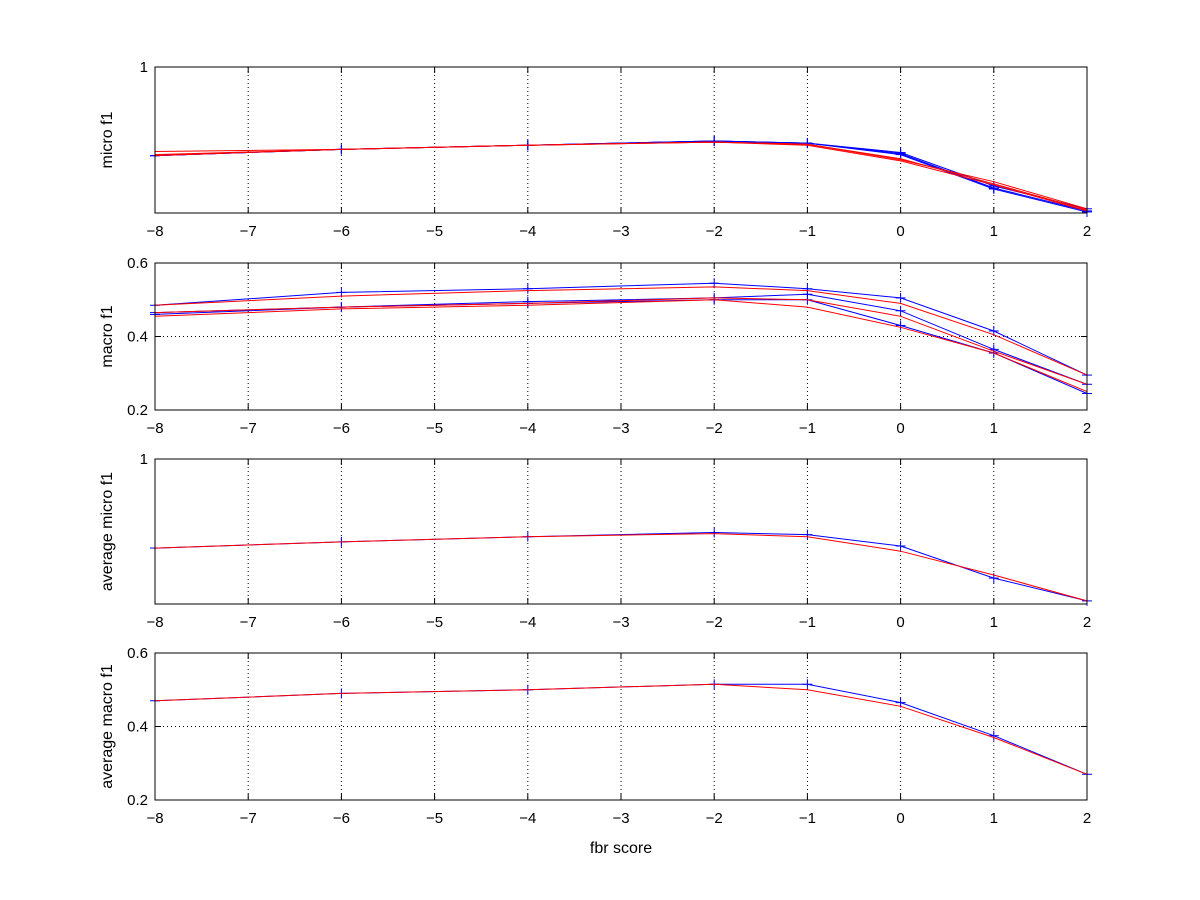 Image resolution: width=1200 pixels, height=900 pixels. What do you see at coordinates (621, 848) in the screenshot?
I see `x-axis-label: fbr score` at bounding box center [621, 848].